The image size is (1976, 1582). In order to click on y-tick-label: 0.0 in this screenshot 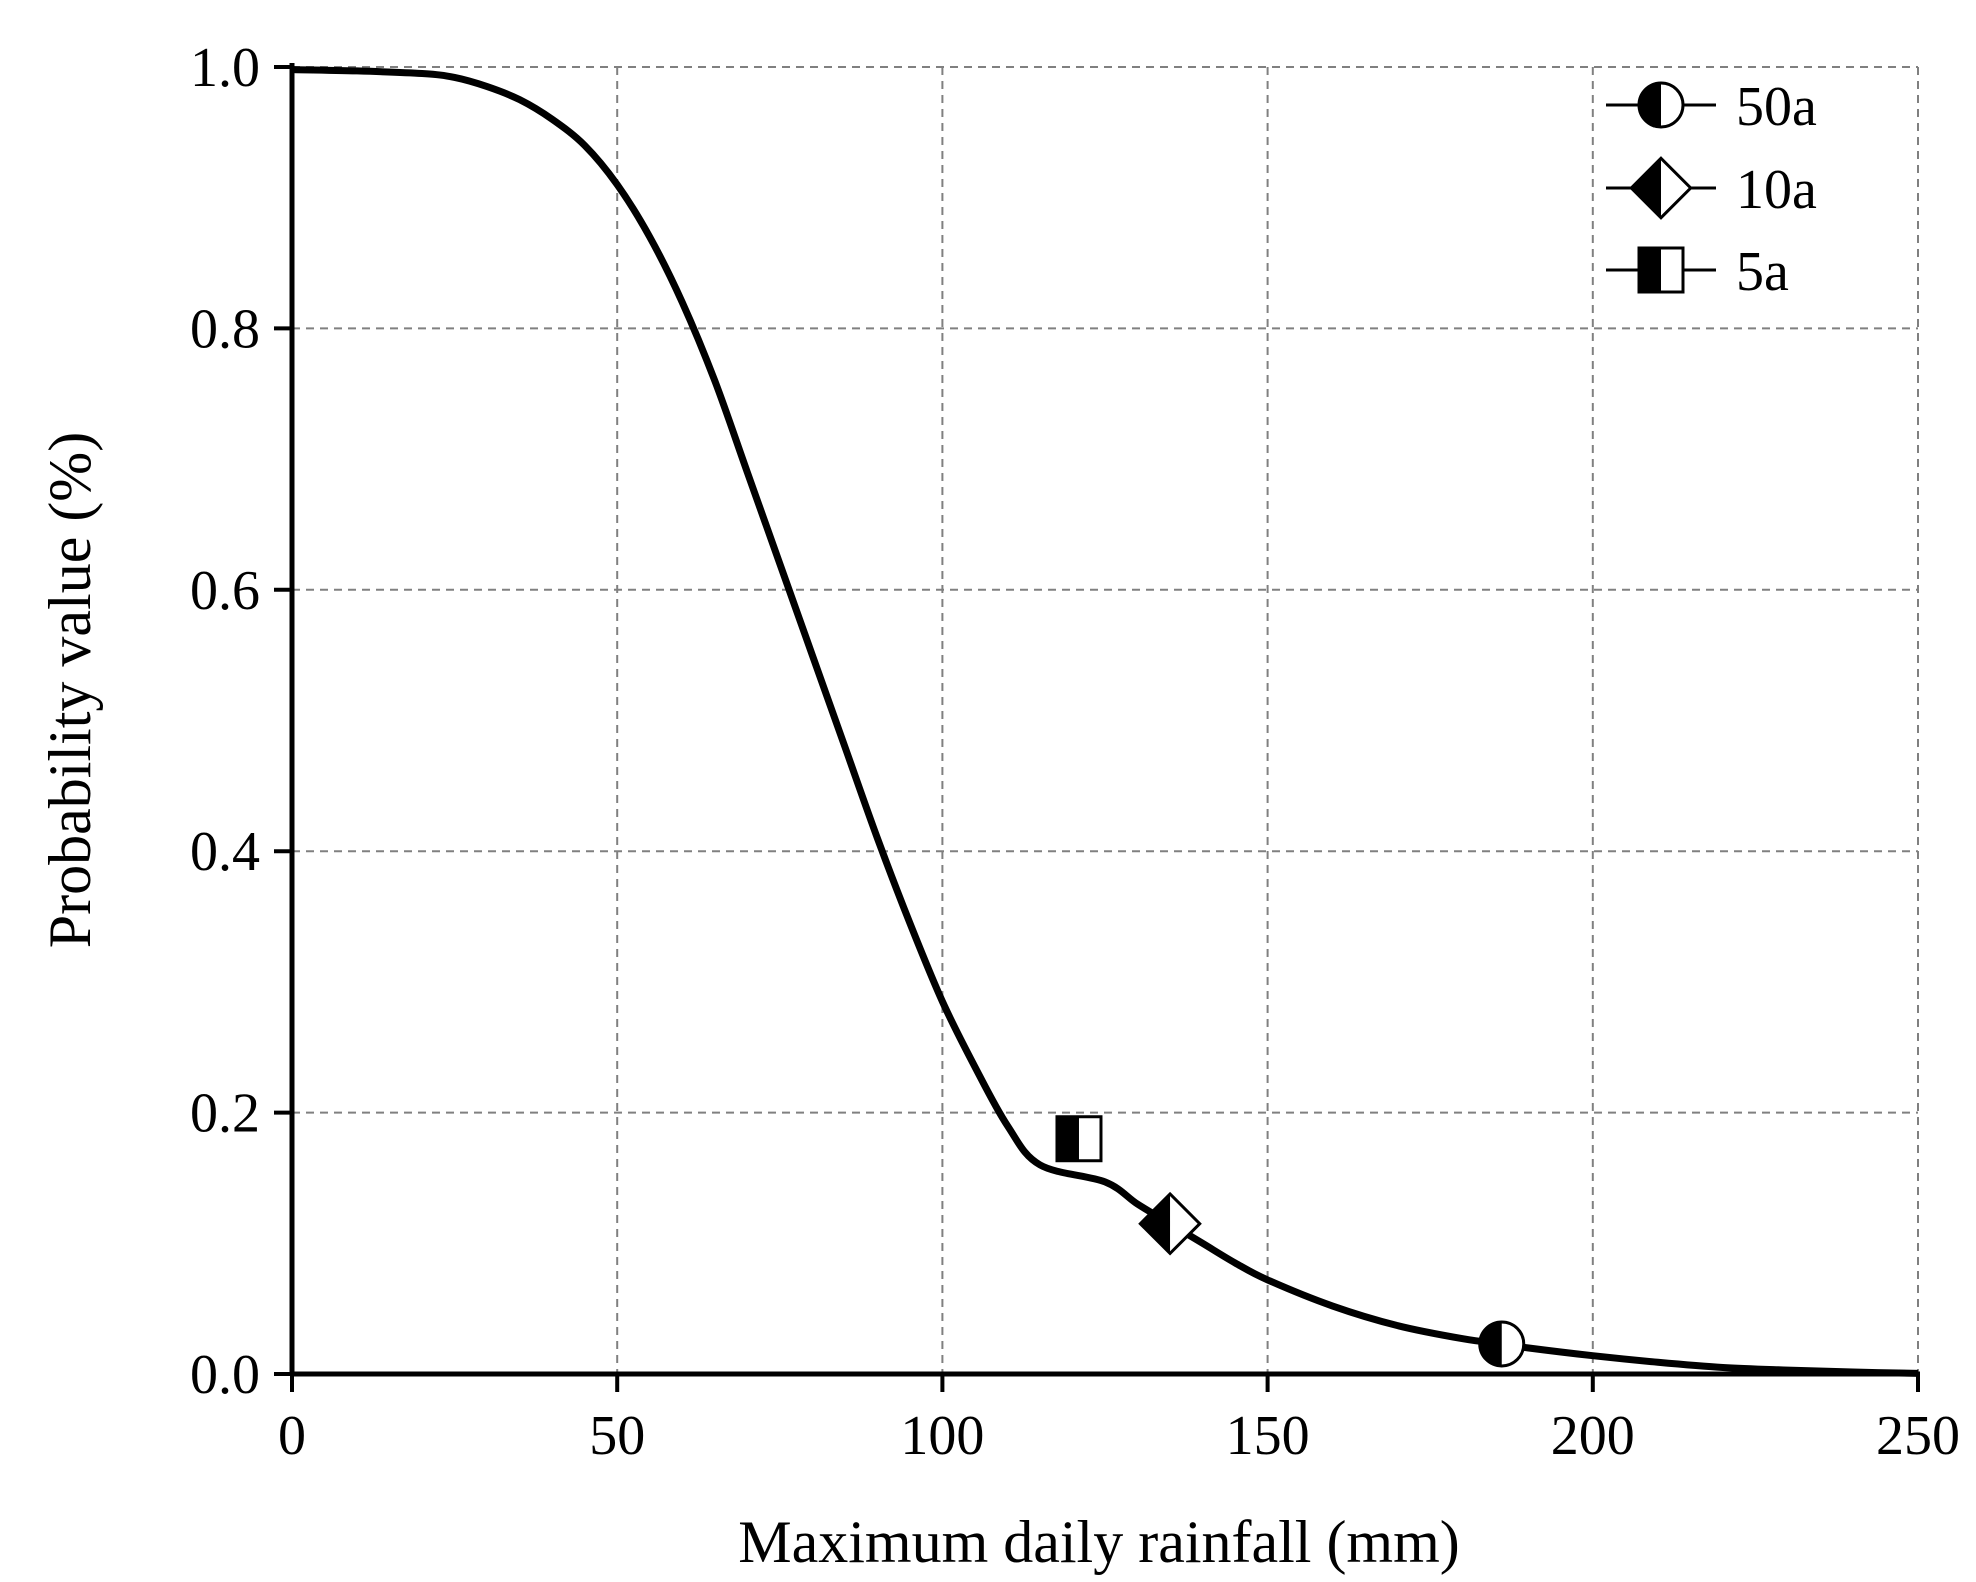, I will do `click(225, 1375)`.